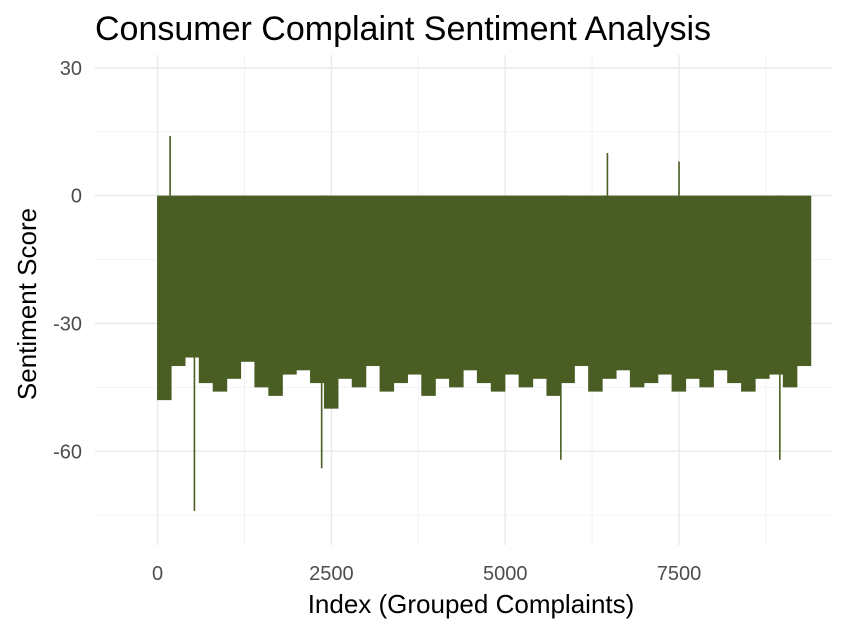 The width and height of the screenshot is (862, 632). Describe the element at coordinates (76, 197) in the screenshot. I see `y-tick-label: 0` at that location.